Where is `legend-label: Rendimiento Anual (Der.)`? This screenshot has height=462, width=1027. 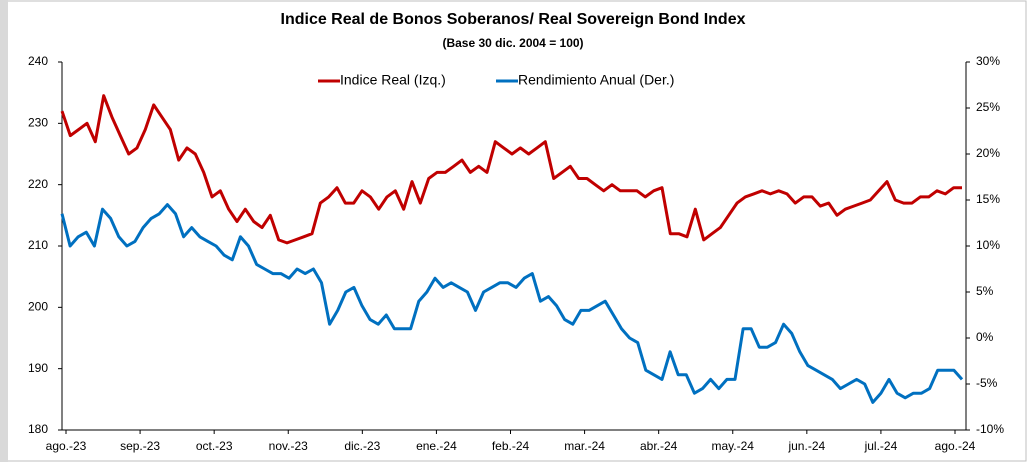 legend-label: Rendimiento Anual (Der.) is located at coordinates (596, 80).